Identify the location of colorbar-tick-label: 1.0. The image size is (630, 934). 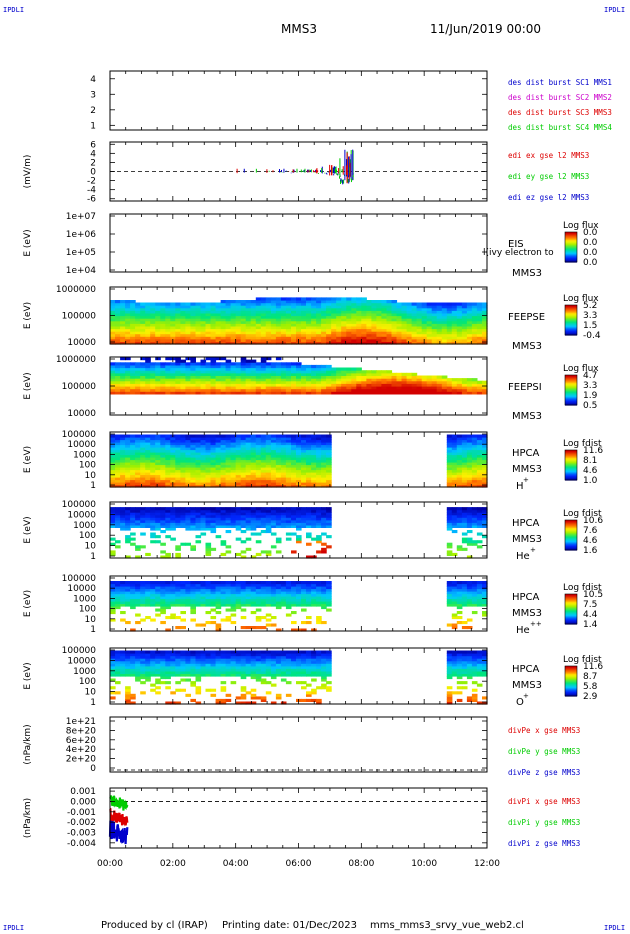
(590, 481).